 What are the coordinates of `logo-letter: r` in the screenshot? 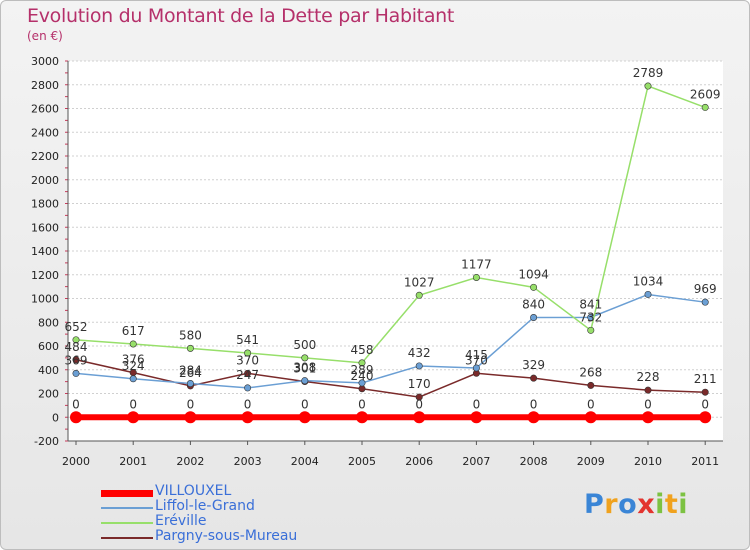 It's located at (611, 504).